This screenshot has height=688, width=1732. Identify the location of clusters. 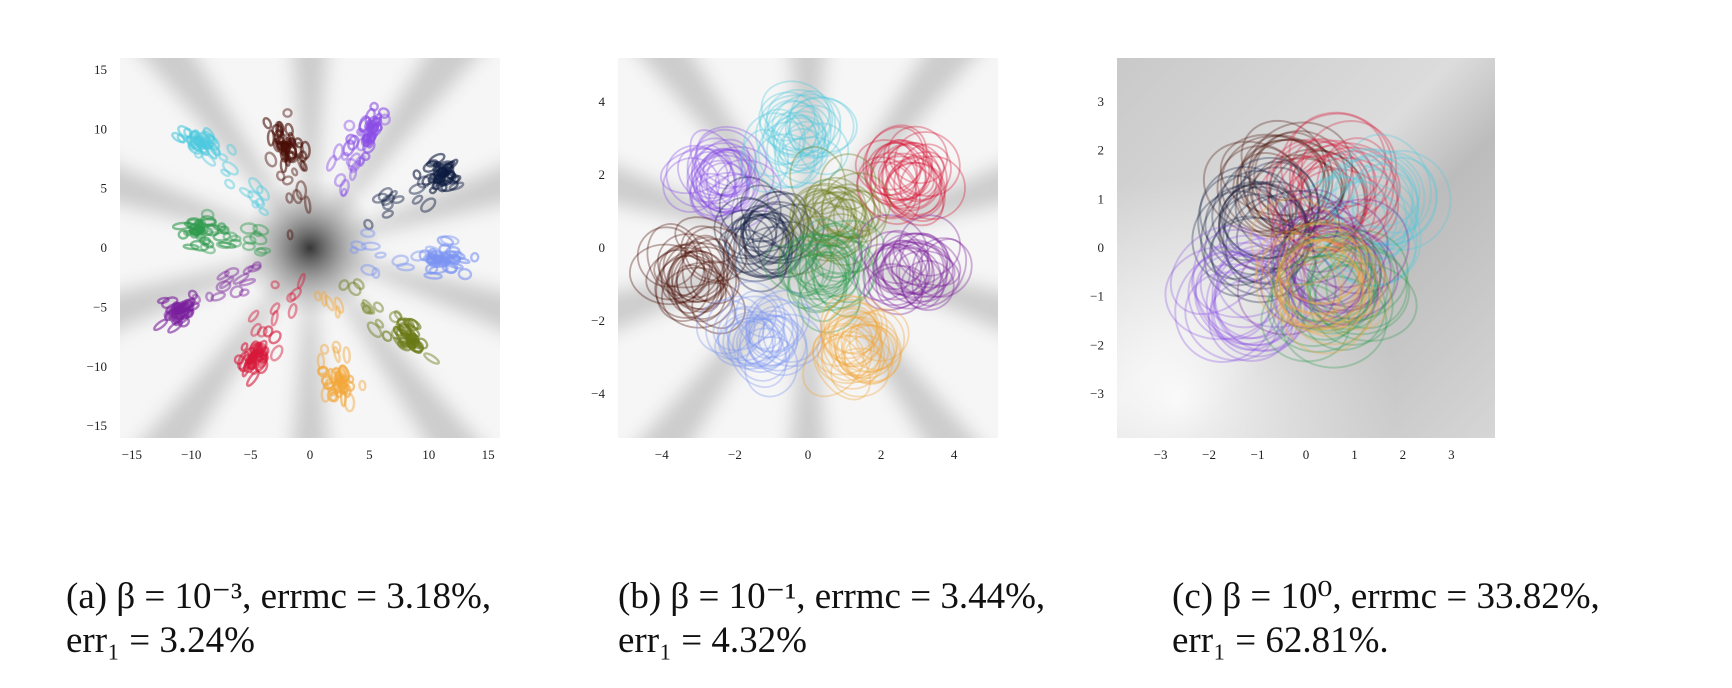
(801, 240).